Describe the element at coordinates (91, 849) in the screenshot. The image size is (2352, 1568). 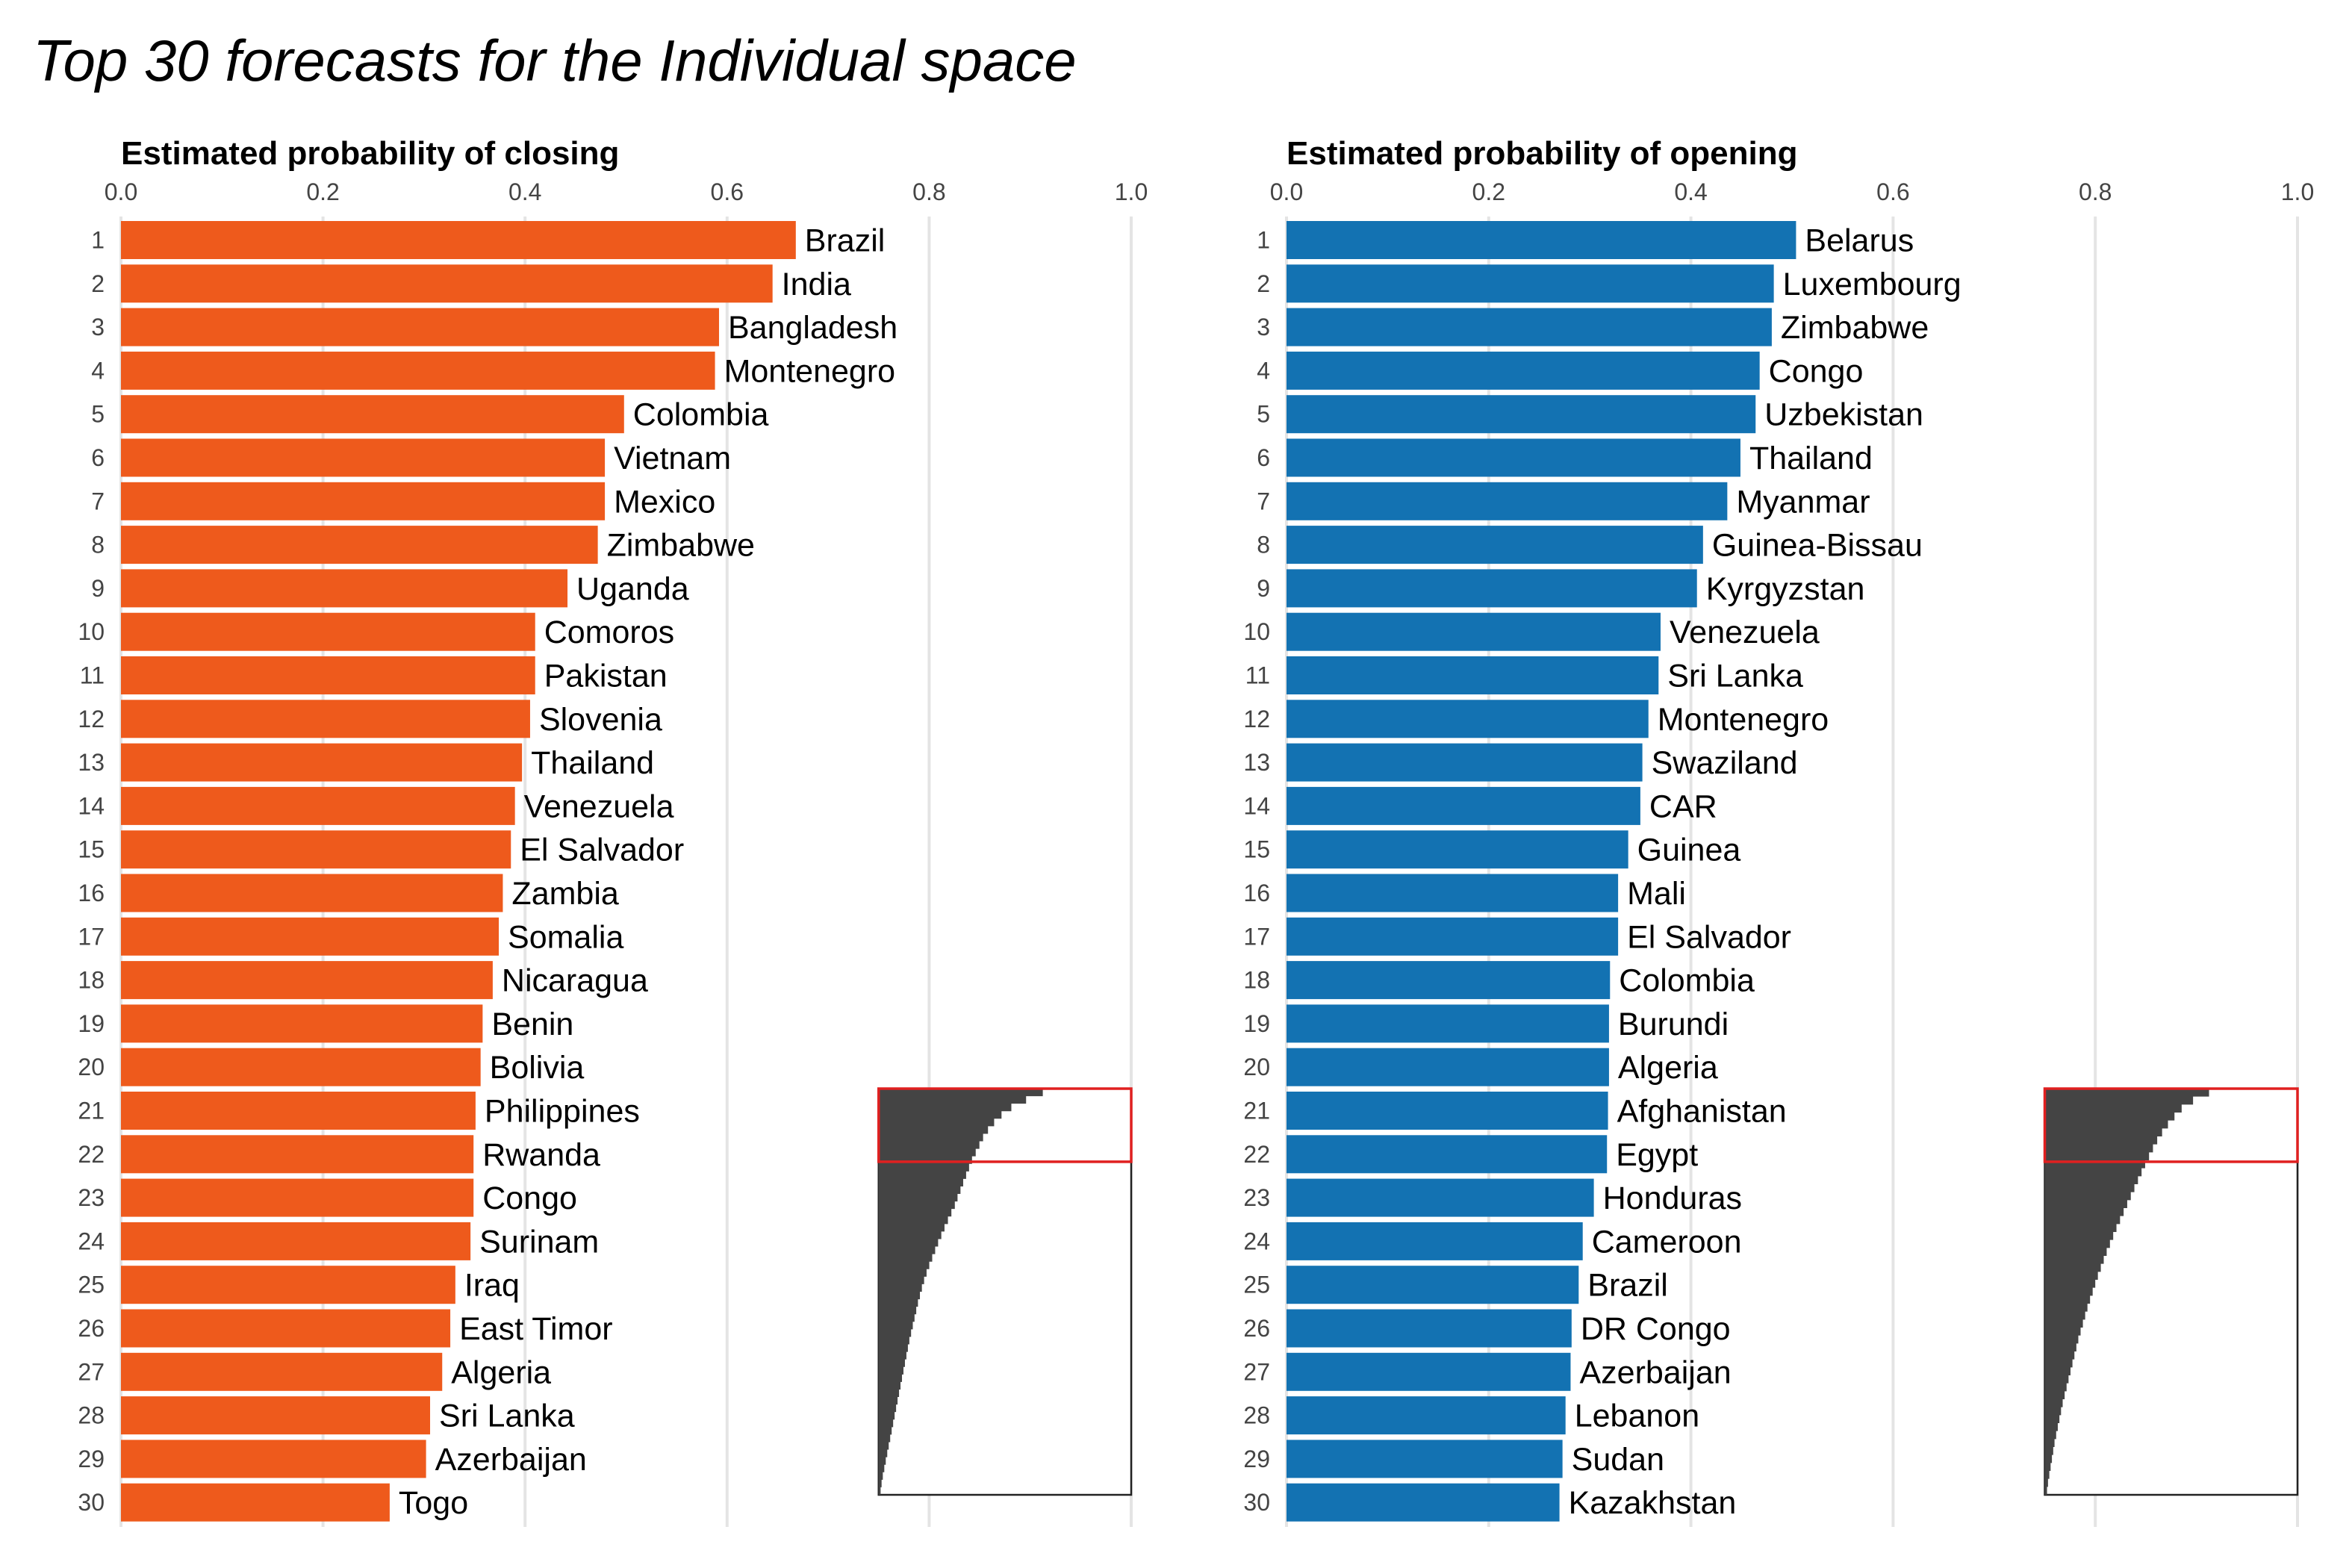
I see `closing-rank-label: 15` at that location.